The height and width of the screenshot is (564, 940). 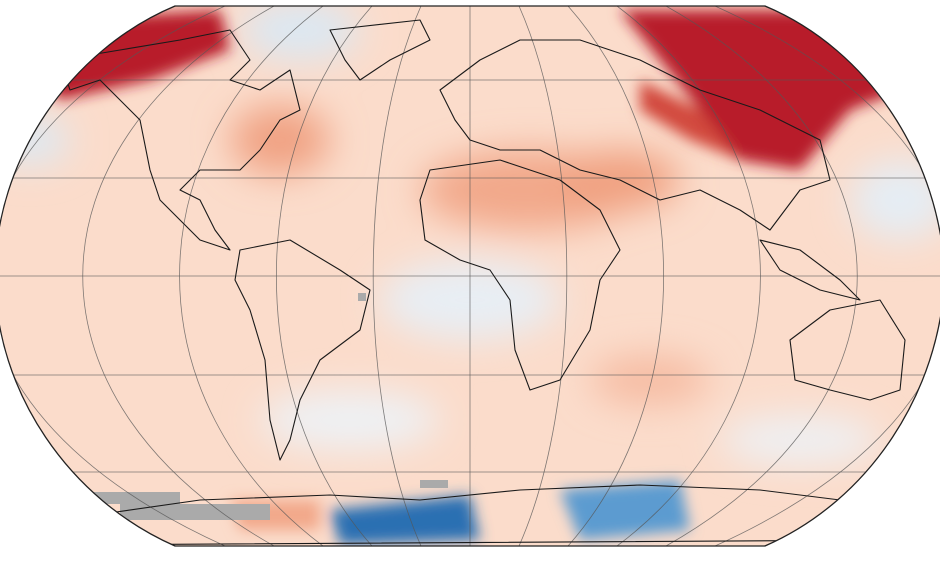 I want to click on greenland, so click(x=380, y=50).